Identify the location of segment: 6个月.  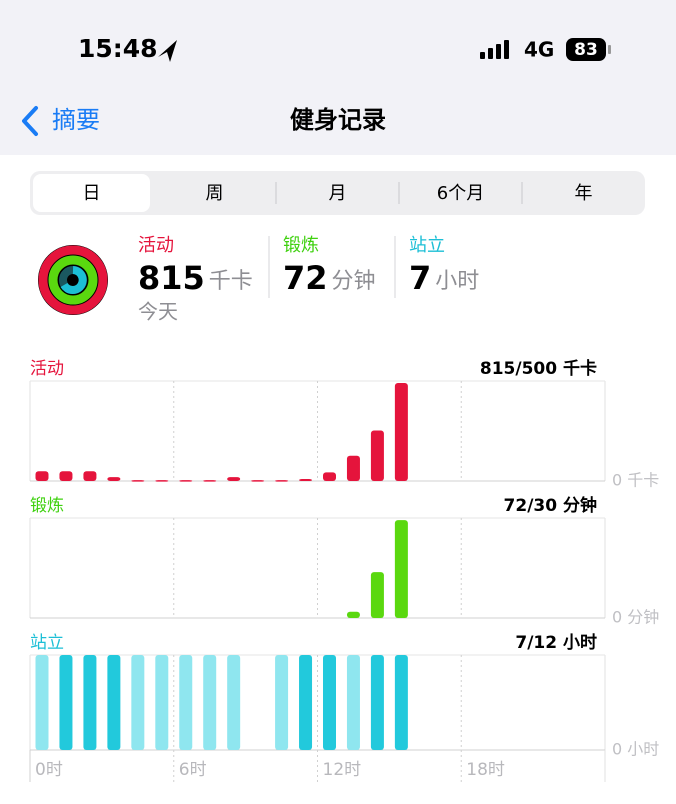
(460, 193).